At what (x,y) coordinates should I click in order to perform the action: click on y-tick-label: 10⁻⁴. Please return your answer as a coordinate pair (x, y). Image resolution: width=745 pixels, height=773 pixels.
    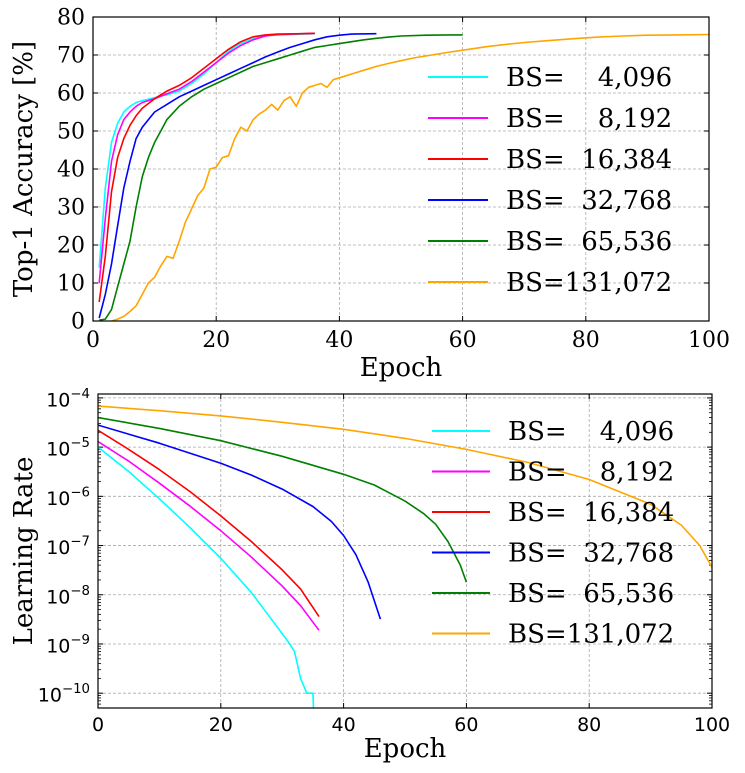
    Looking at the image, I should click on (68, 399).